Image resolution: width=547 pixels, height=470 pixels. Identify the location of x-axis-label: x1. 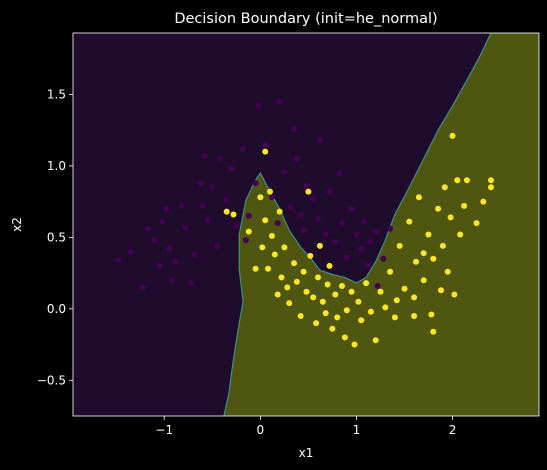
(306, 453).